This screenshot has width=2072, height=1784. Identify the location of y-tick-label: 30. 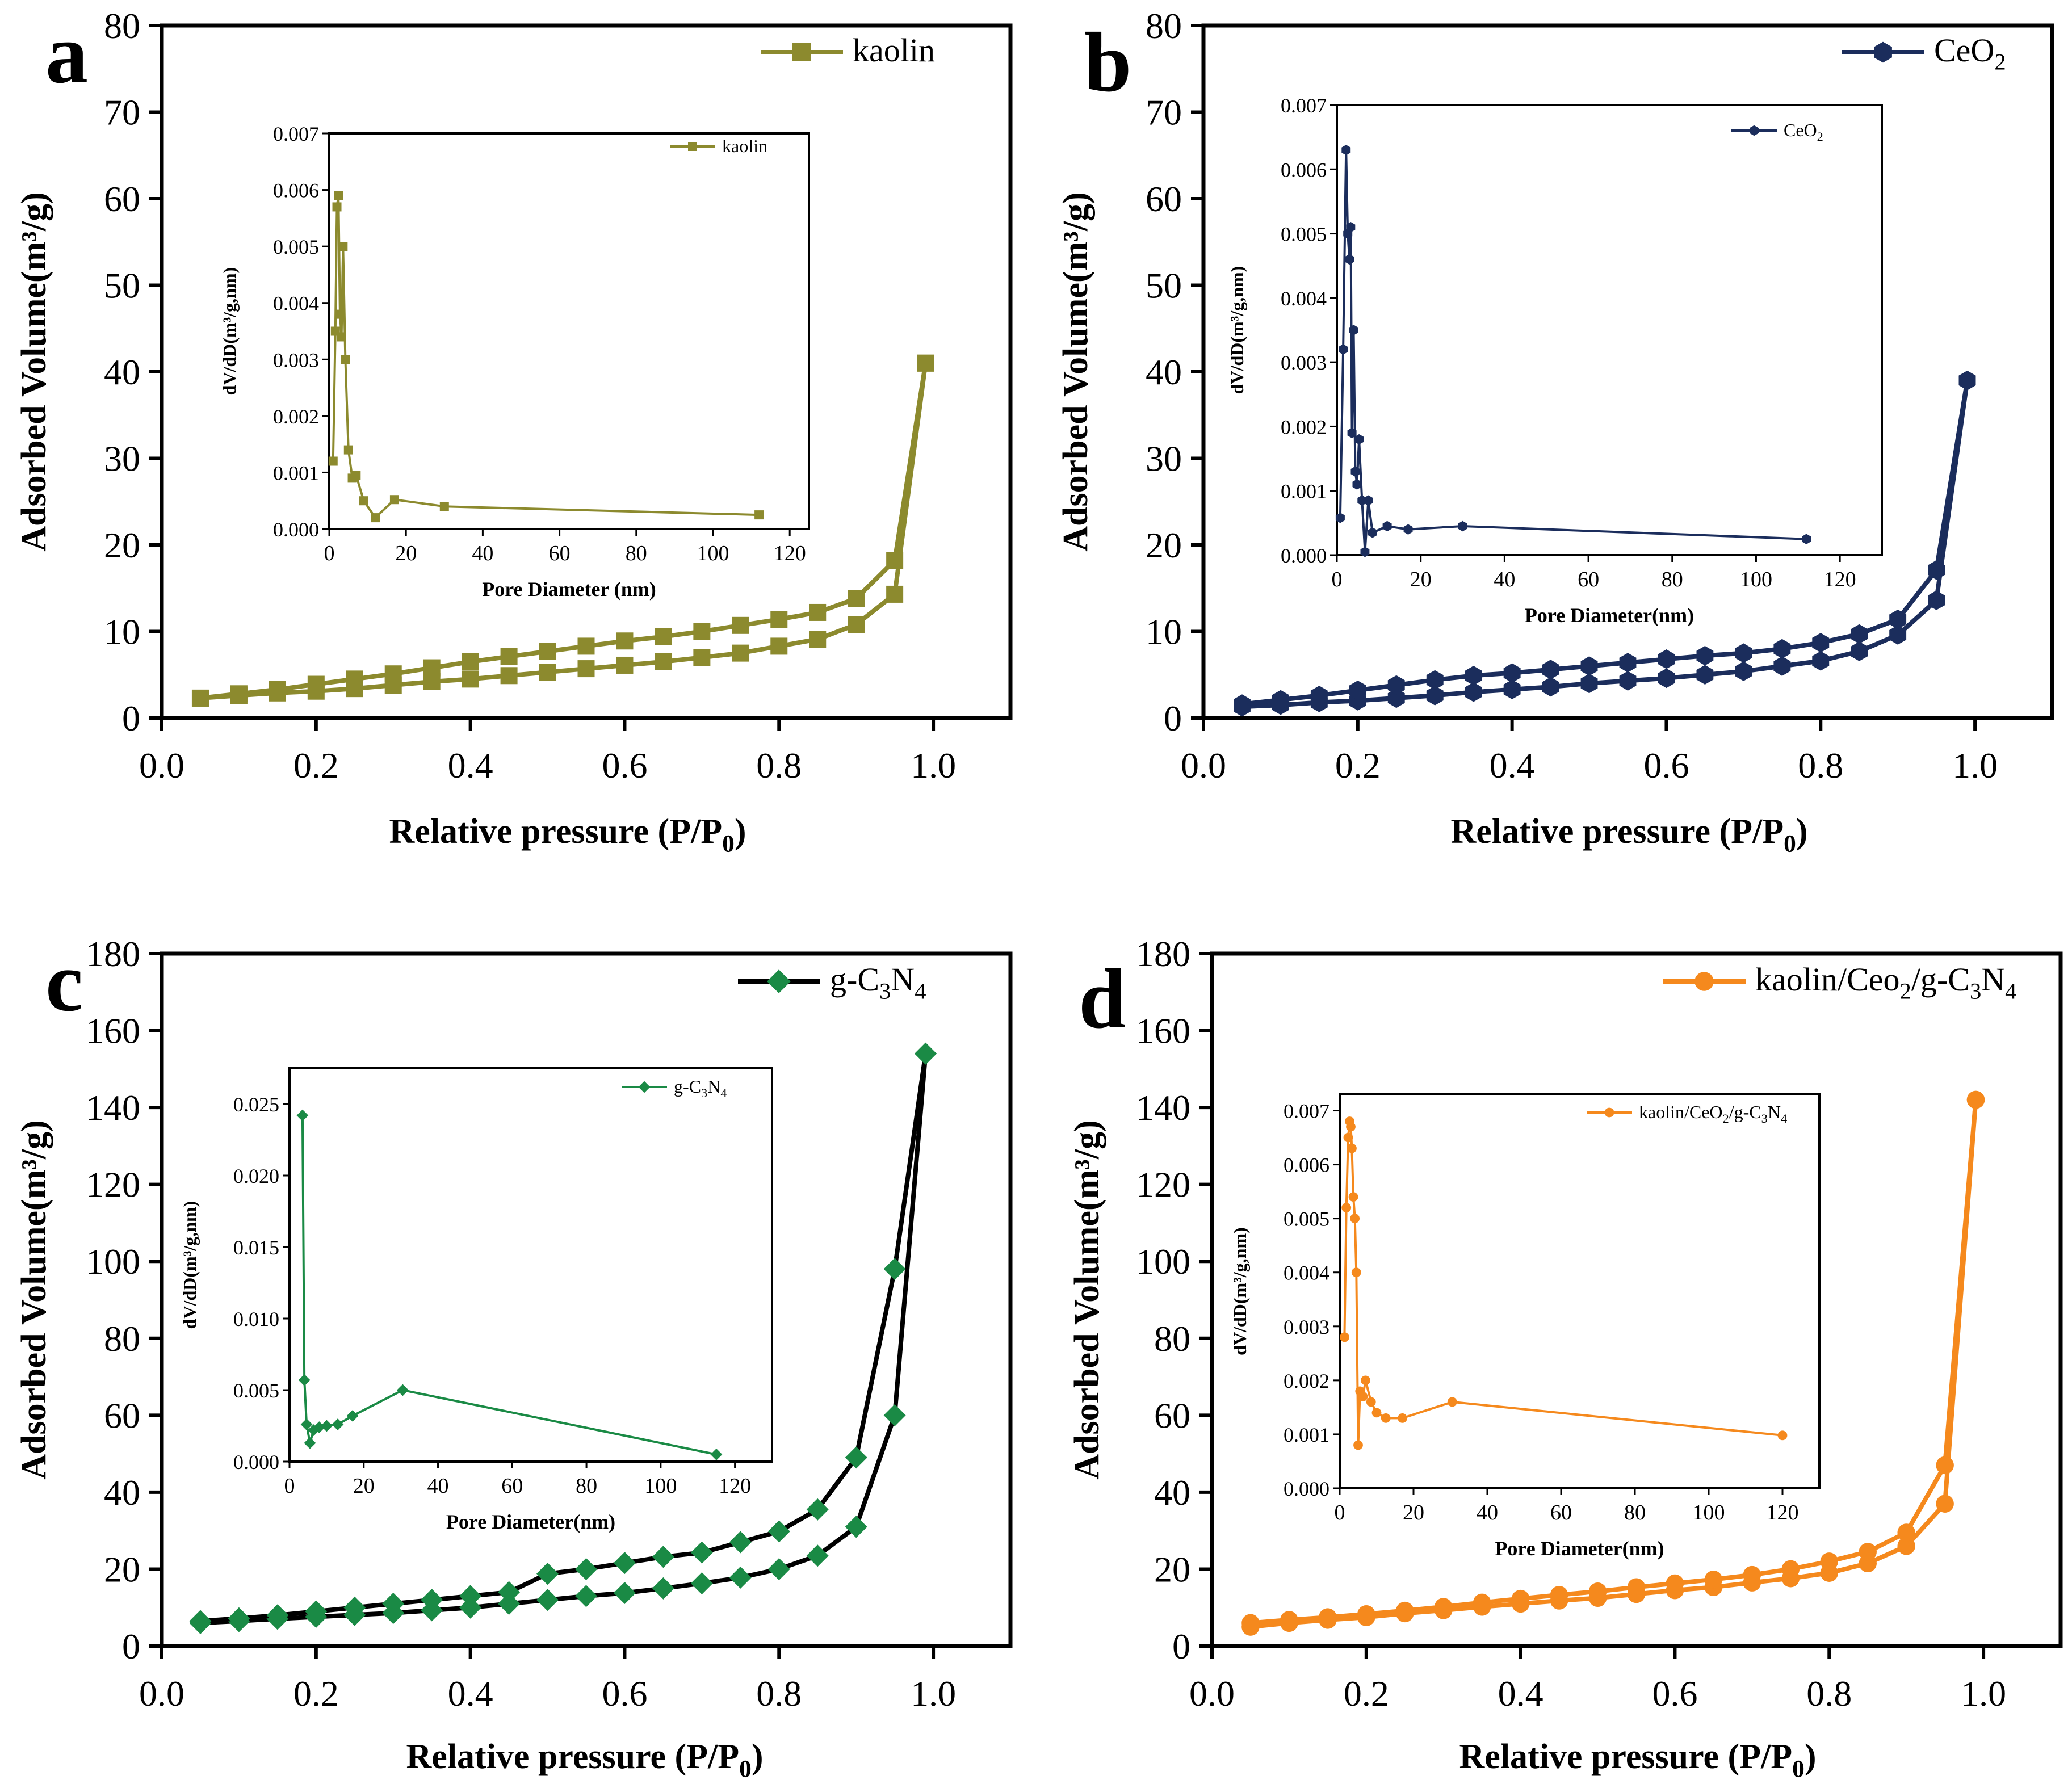
(1164, 459).